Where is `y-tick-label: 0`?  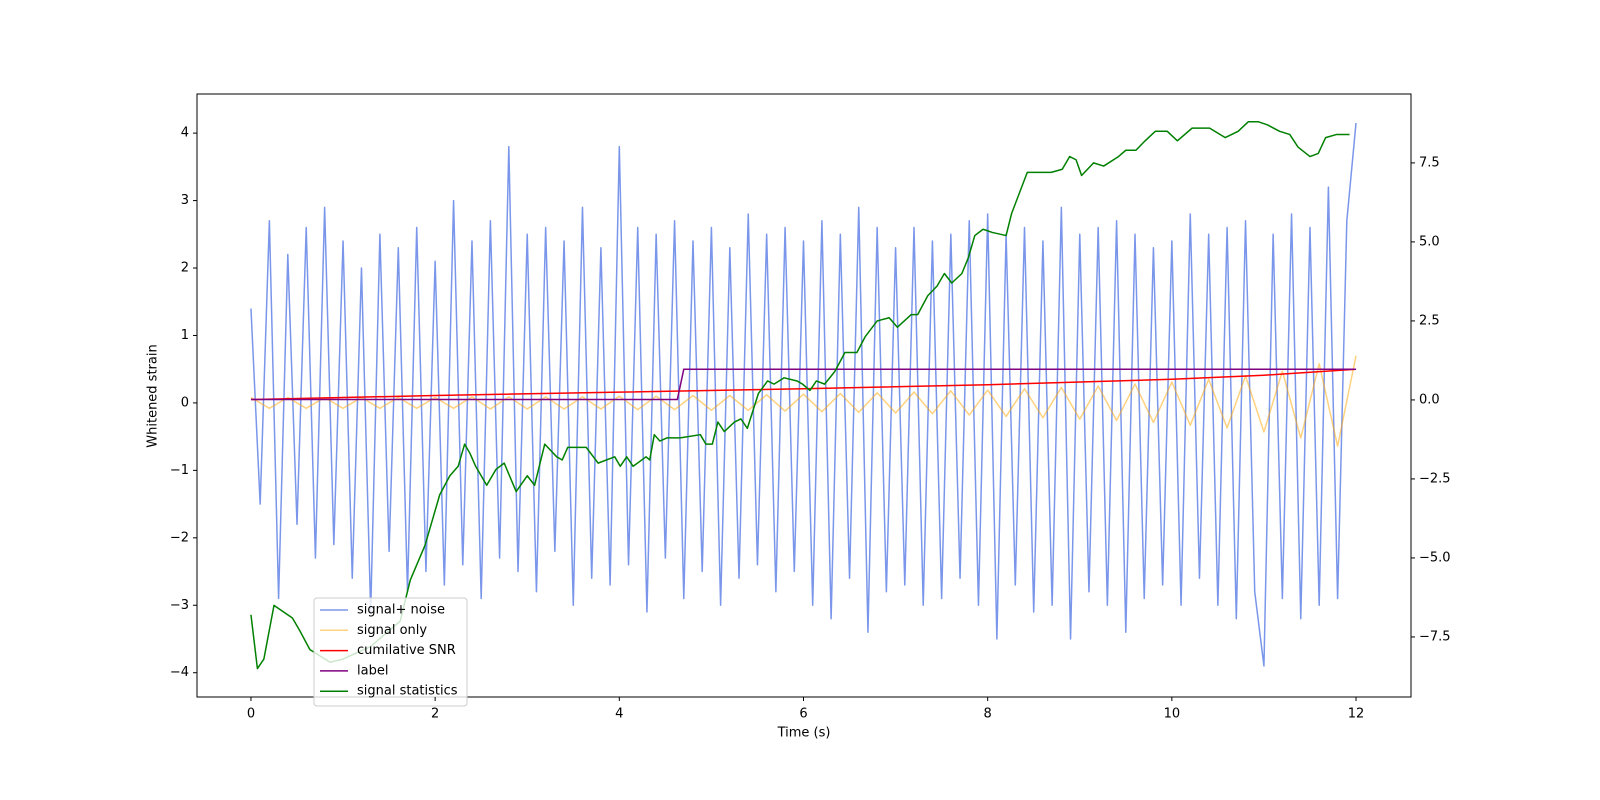
y-tick-label: 0 is located at coordinates (185, 402).